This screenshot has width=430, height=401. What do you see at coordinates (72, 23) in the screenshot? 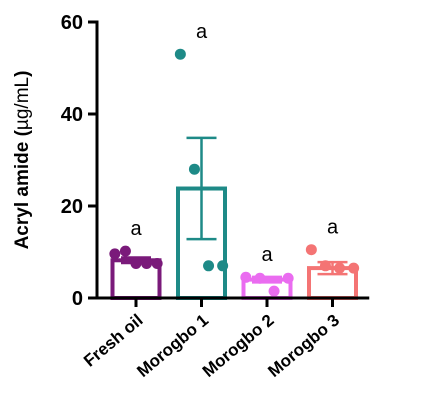
I see `y-tick-label: 60` at bounding box center [72, 23].